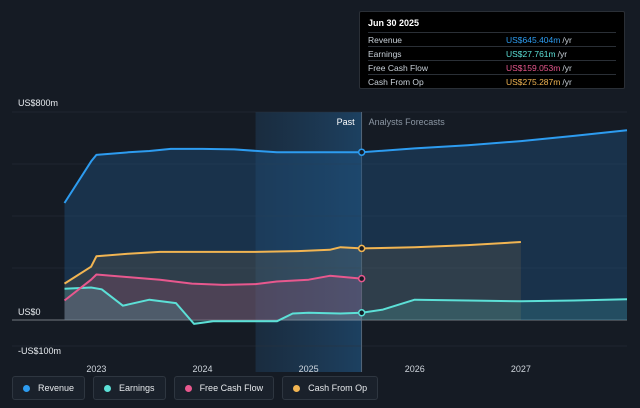 This screenshot has width=640, height=408. Describe the element at coordinates (407, 122) in the screenshot. I see `forecast-label: Analysts Forecasts` at that location.